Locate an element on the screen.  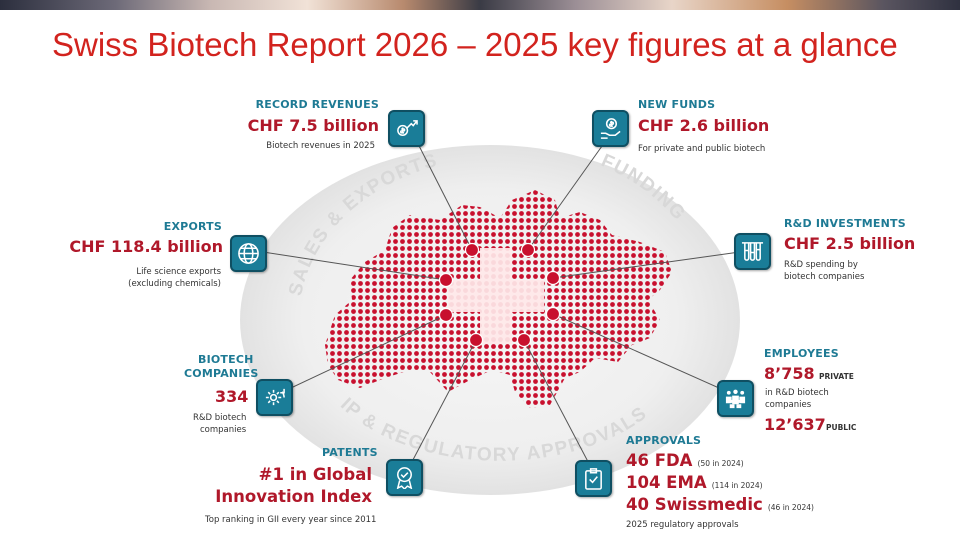
employees-caption-1: in R&D biotech is located at coordinates (797, 393).